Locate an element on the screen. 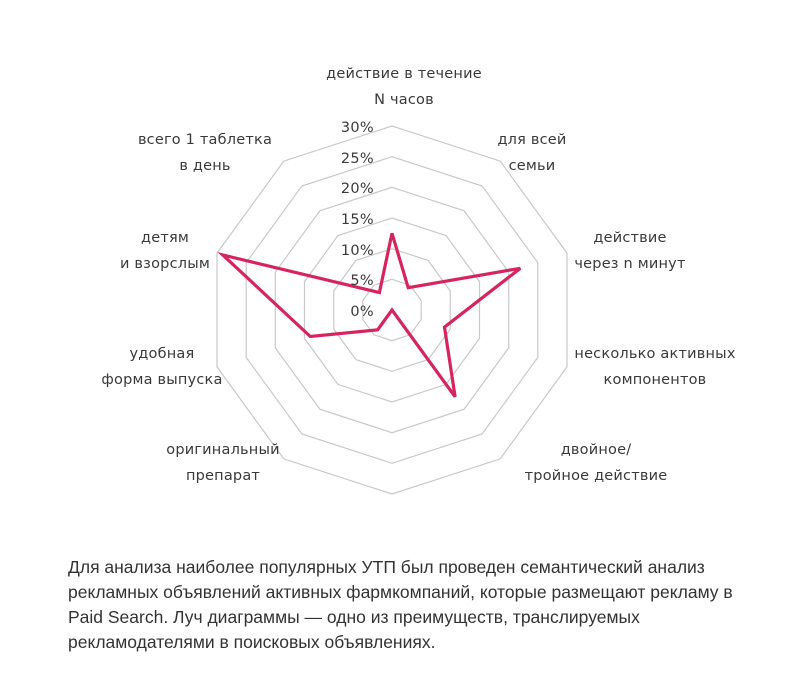 Image resolution: width=800 pixels, height=674 pixels. axis-label: детям и взорслым is located at coordinates (165, 251).